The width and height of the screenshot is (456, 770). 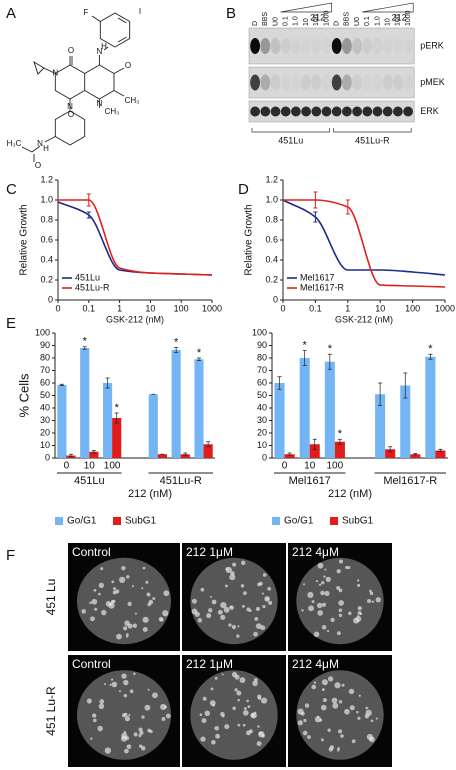 What do you see at coordinates (347, 19) in the screenshot?
I see `lane-label: BBS` at bounding box center [347, 19].